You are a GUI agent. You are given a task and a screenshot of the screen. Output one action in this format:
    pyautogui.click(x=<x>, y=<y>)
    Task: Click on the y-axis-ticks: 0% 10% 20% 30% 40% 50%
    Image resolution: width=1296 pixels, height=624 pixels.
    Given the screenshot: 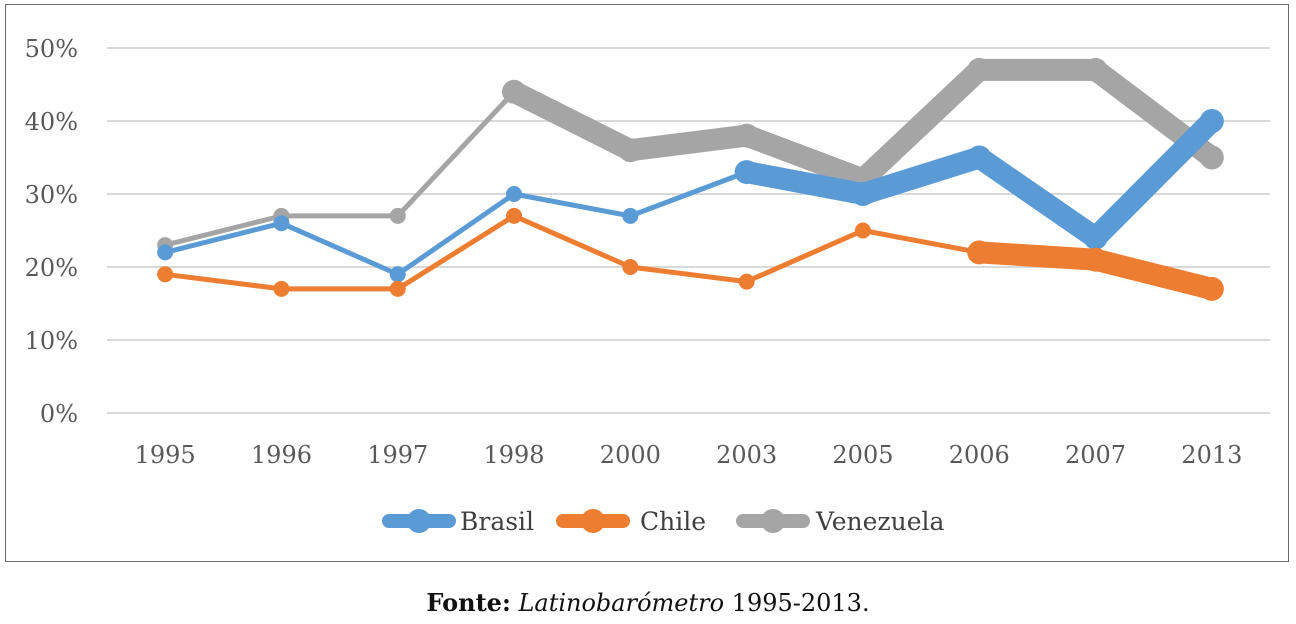 What is the action you would take?
    pyautogui.click(x=51, y=231)
    